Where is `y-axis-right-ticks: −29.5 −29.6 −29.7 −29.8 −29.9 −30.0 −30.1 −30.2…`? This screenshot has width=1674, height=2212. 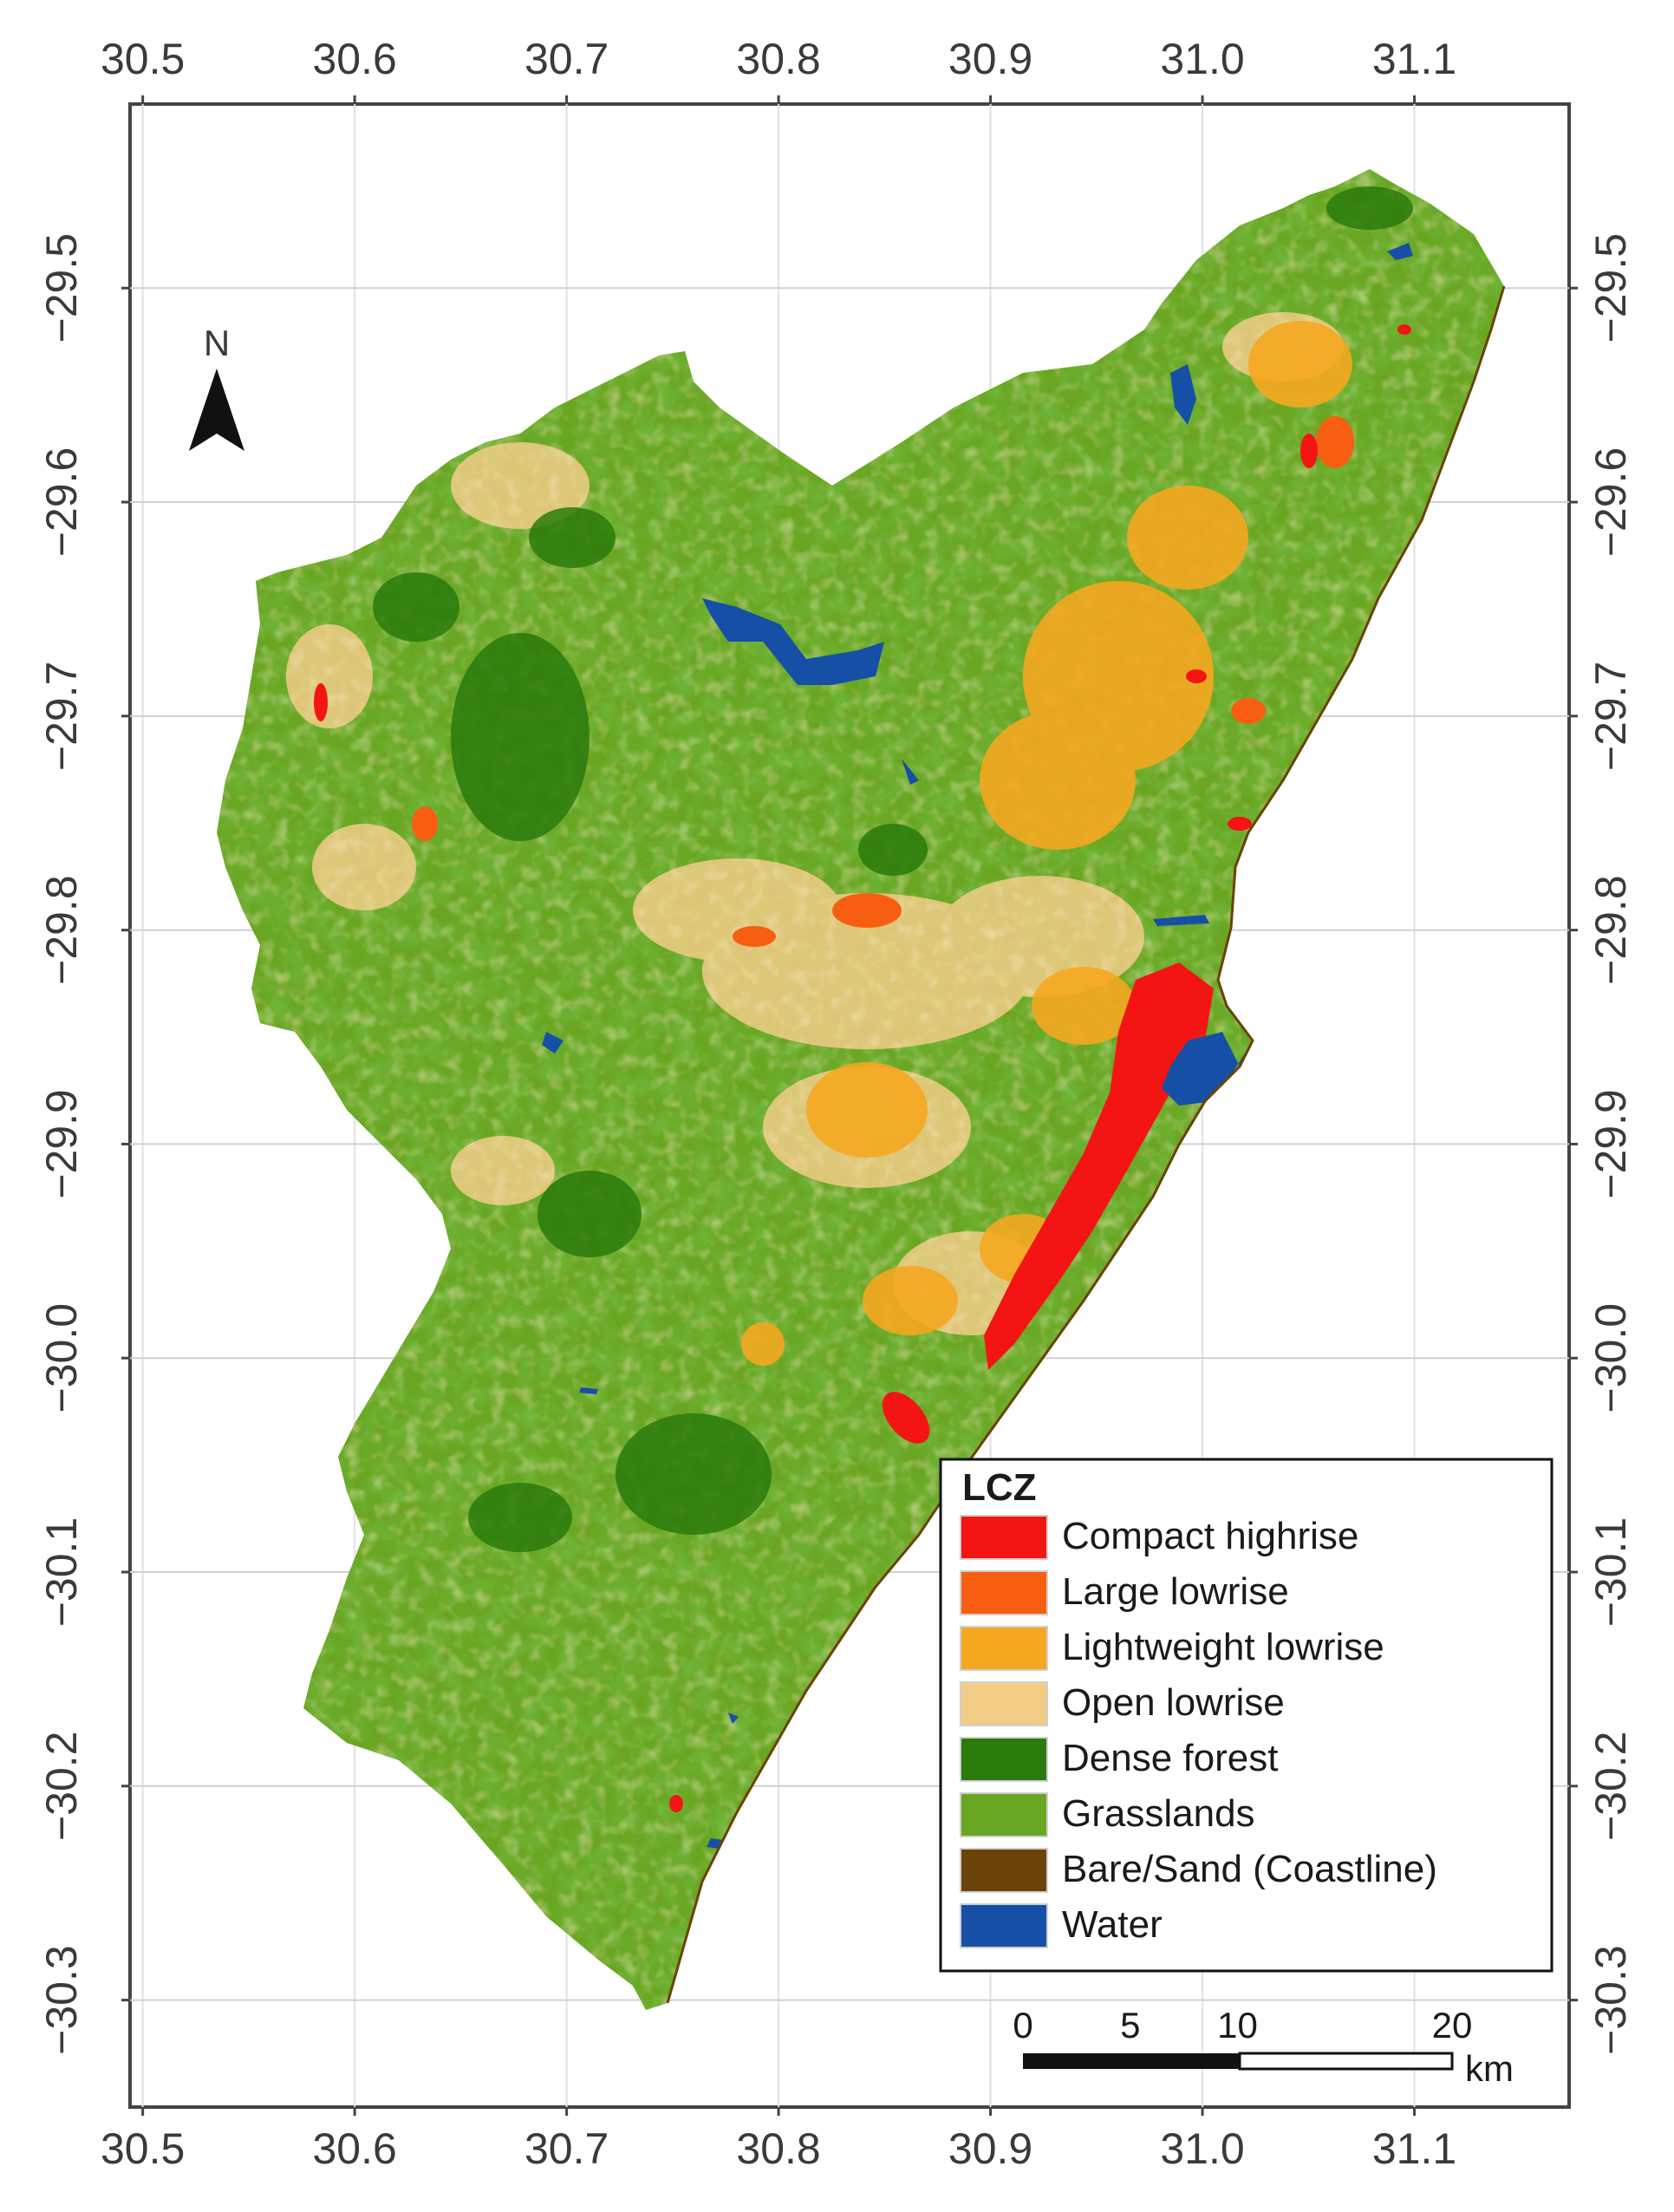
y-axis-right-ticks: −29.5 −29.6 −29.7 −29.8 −29.9 −30.0 −30.1 −30.2… is located at coordinates (1602, 1144).